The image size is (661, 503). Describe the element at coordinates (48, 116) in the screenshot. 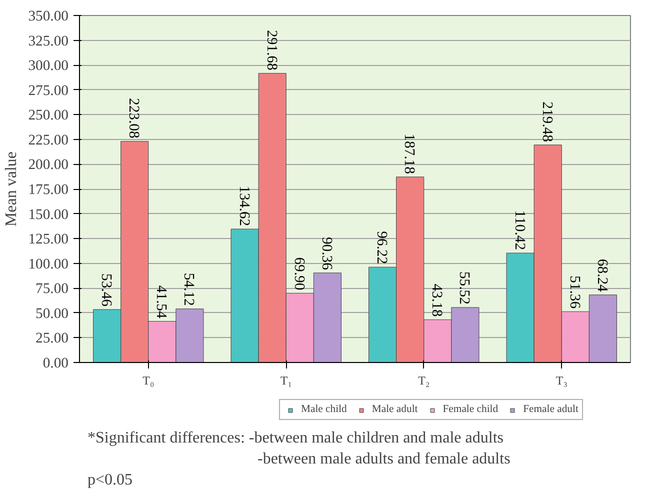

I see `y-tick-label: 250.00` at that location.